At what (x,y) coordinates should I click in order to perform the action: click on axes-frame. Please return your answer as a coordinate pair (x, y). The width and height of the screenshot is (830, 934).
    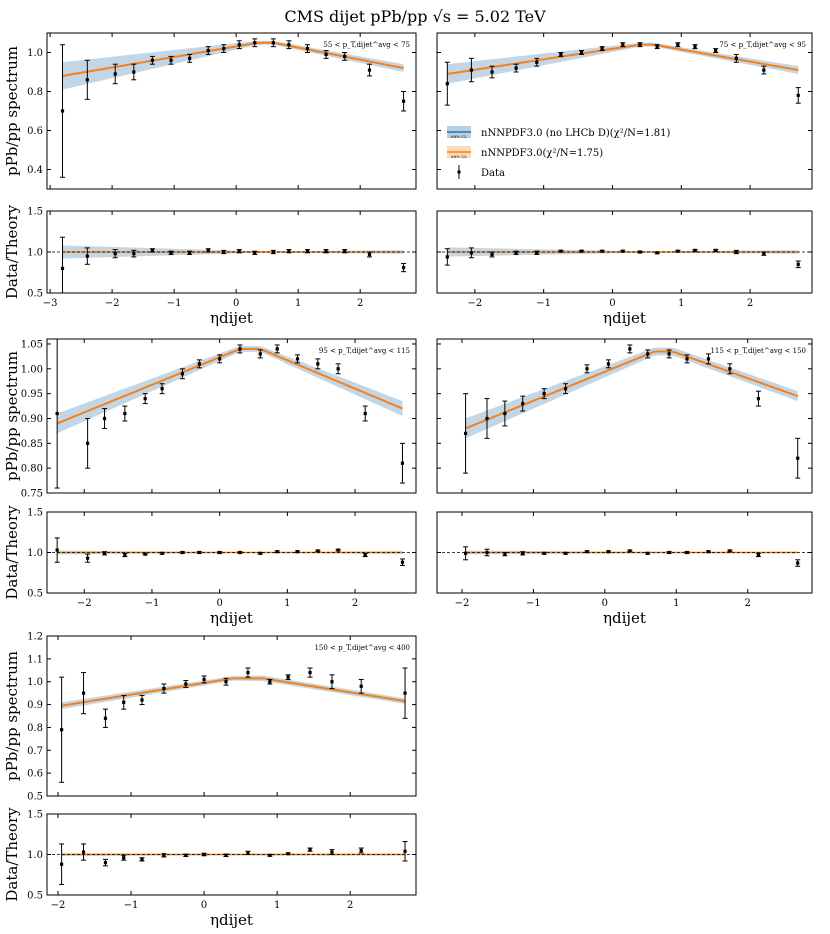
    Looking at the image, I should click on (231, 416).